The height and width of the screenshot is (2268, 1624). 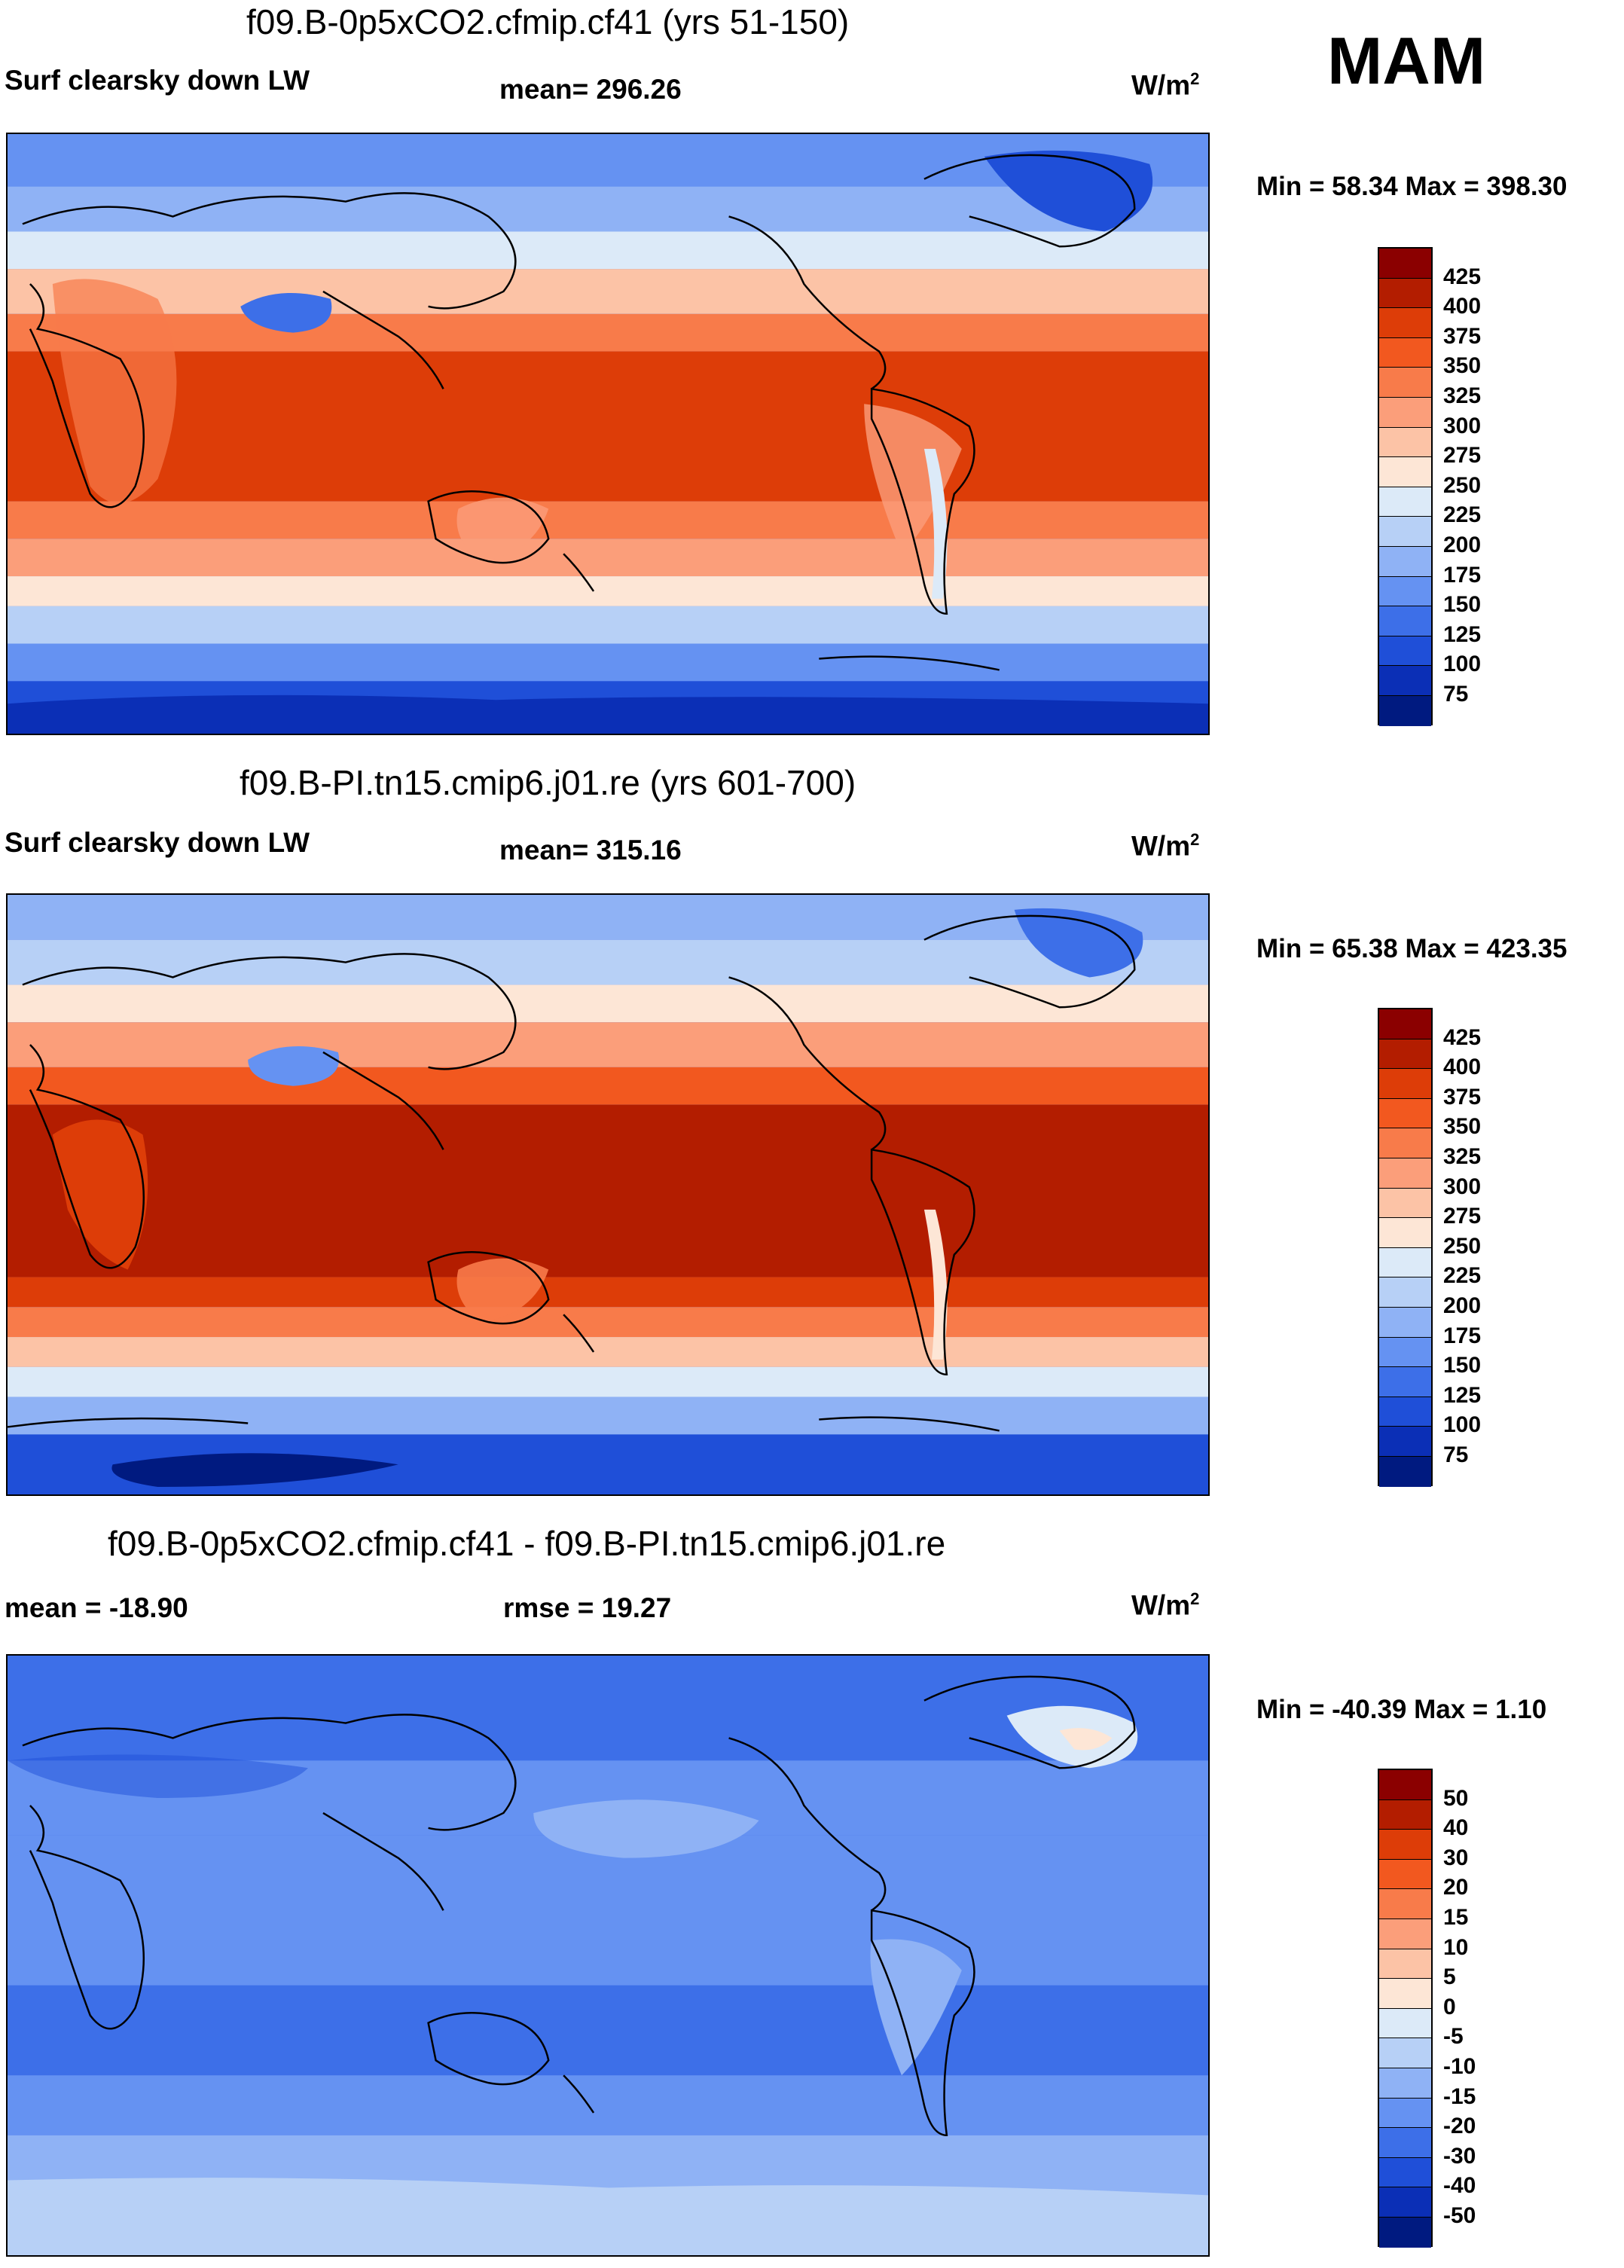 I want to click on panel1-variable-label: Surf clearsky down LW, so click(x=158, y=80).